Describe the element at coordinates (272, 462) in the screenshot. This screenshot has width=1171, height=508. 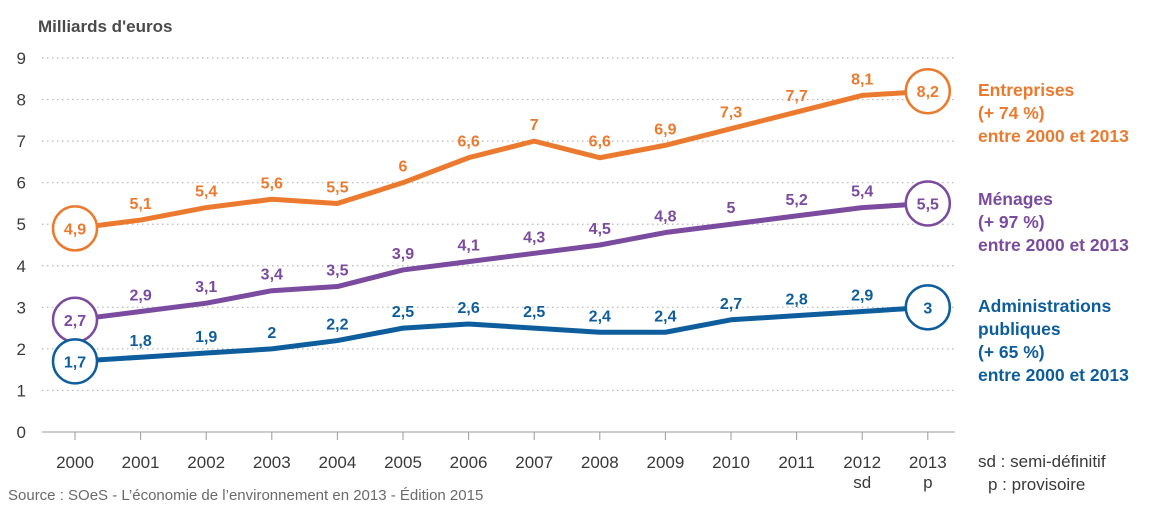
I see `x-tick-label: 2003` at that location.